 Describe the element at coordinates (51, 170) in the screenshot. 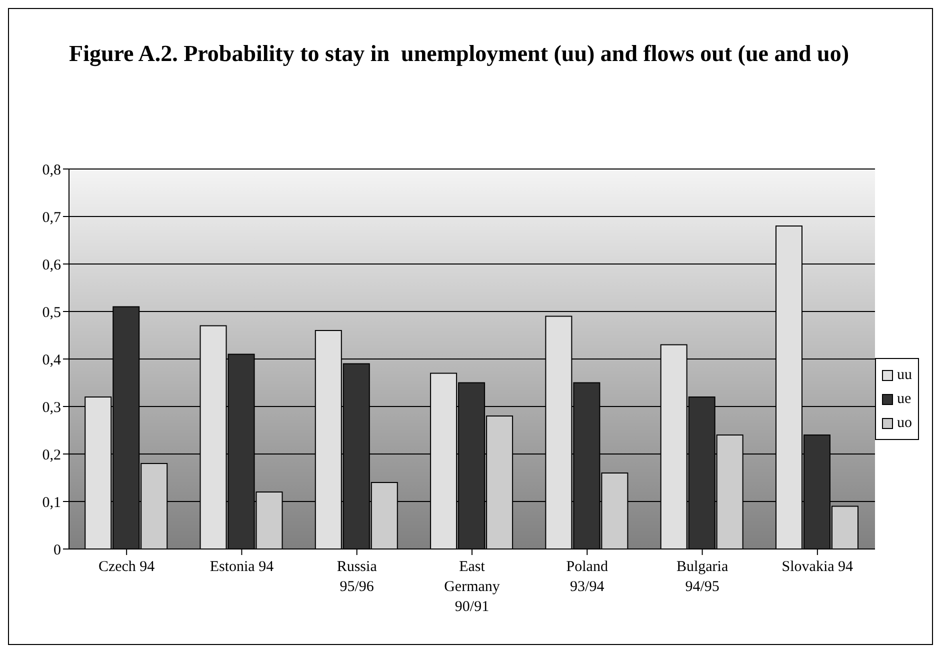

I see `y-tick-label: 0,8` at that location.